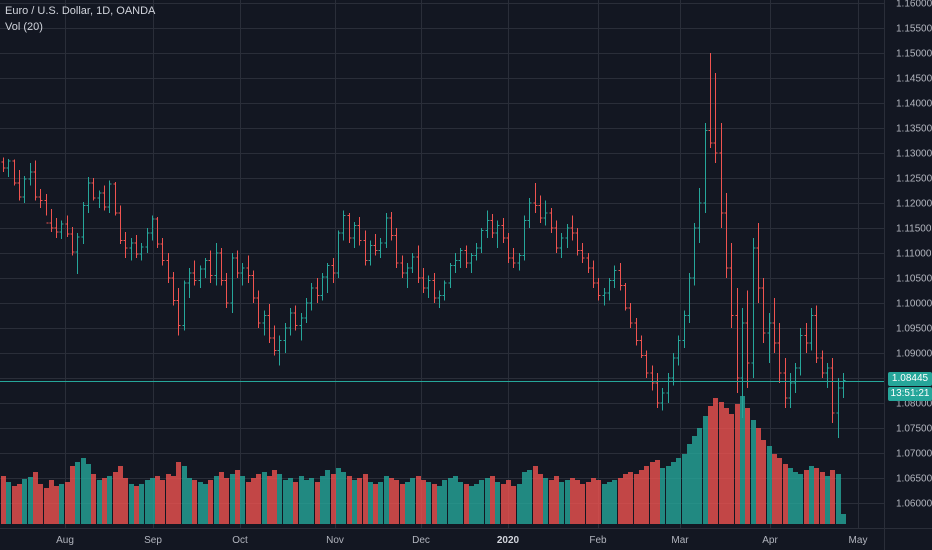  I want to click on time-axis: Aug Sep Oct Nov Dec 2020 Feb Mar Apr May, so click(466, 537).